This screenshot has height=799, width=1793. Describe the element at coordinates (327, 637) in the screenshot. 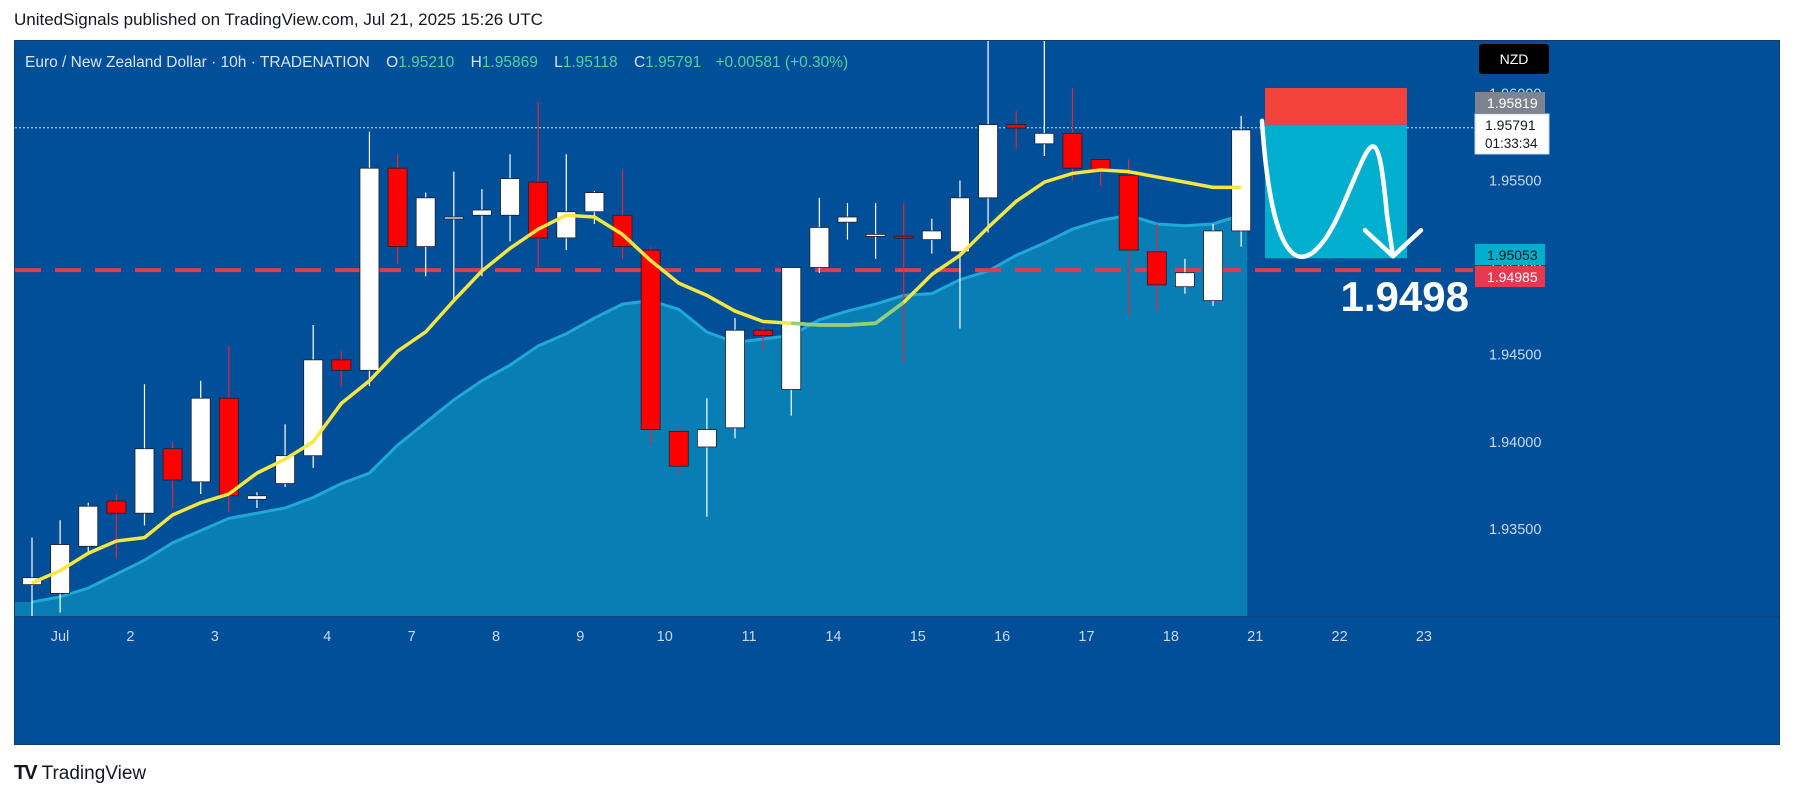

I see `x-tick-label: 4` at that location.